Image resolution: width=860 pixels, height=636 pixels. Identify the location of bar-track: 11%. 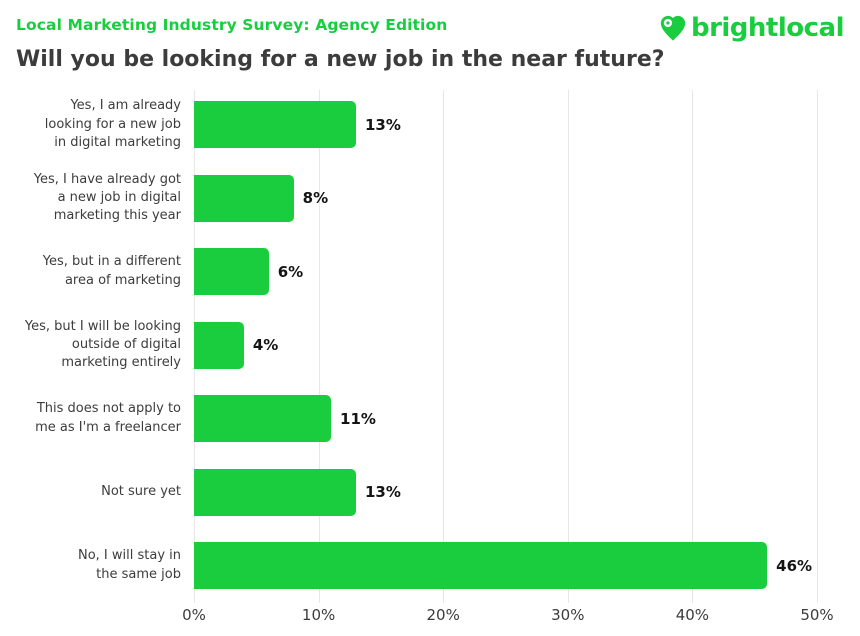
(505, 419).